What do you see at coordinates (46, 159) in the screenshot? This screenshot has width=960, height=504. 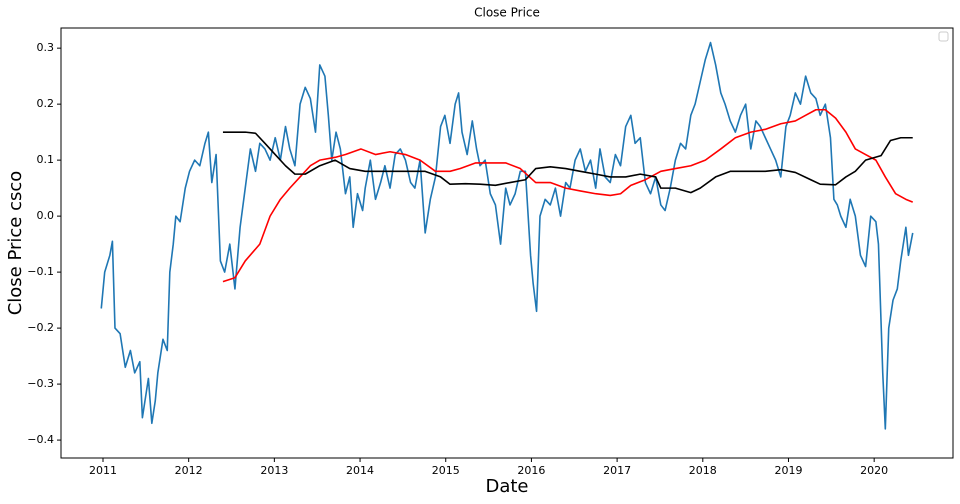 I see `y-tick-label: 0.1` at bounding box center [46, 159].